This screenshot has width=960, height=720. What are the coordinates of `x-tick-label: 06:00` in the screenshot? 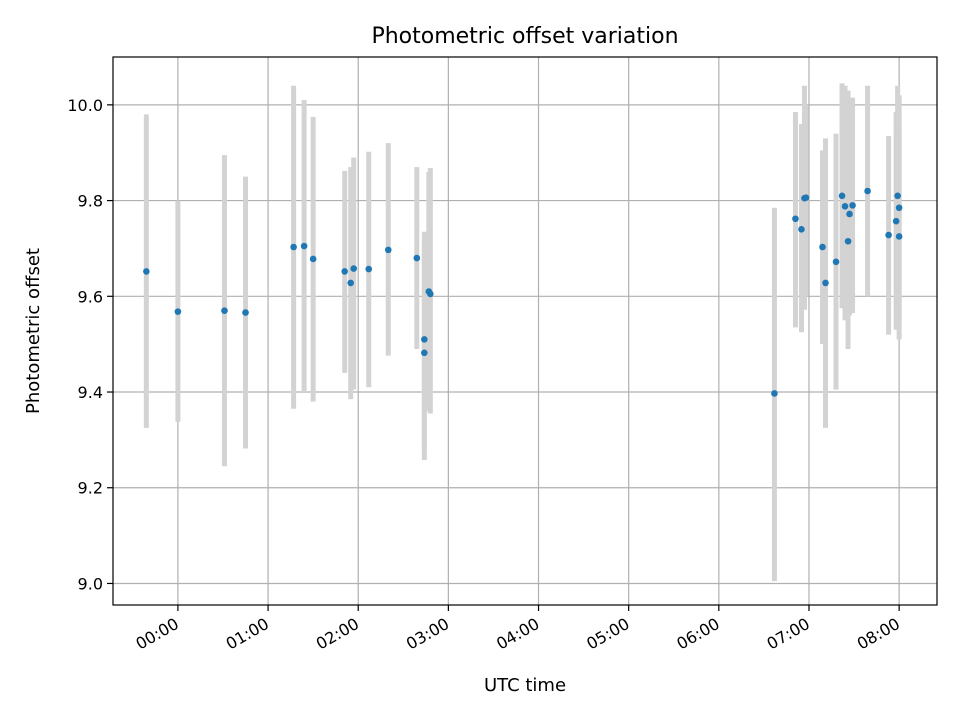 It's located at (697, 634).